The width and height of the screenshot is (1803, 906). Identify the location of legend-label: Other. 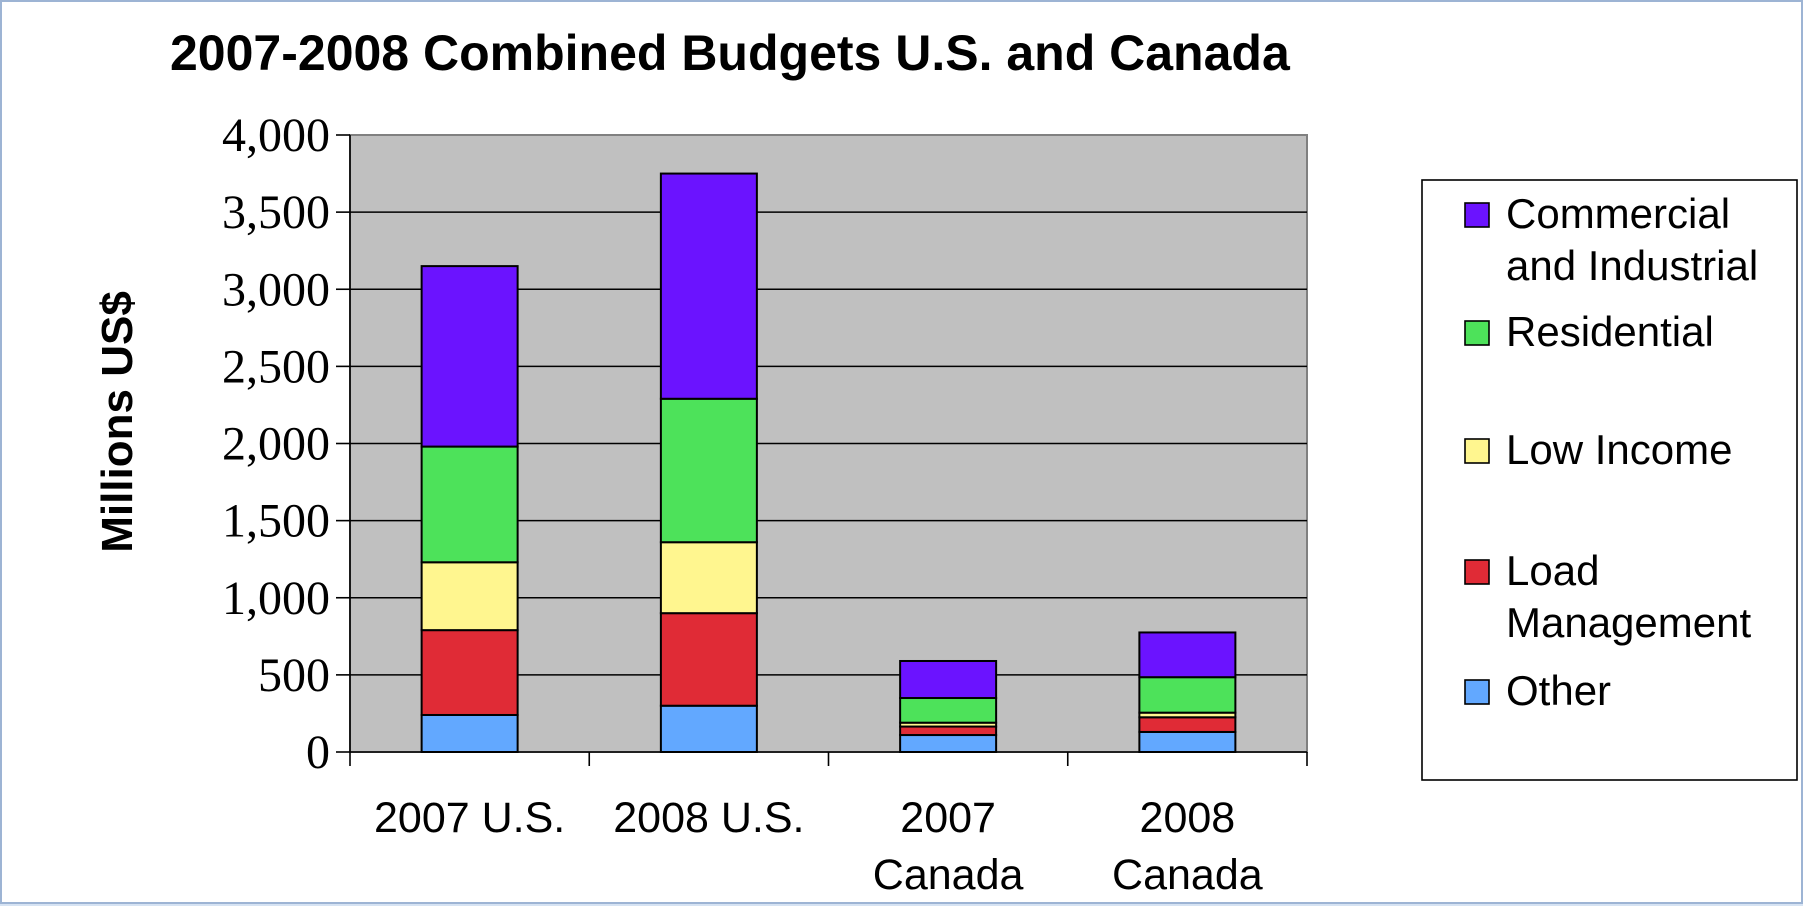
(1558, 690).